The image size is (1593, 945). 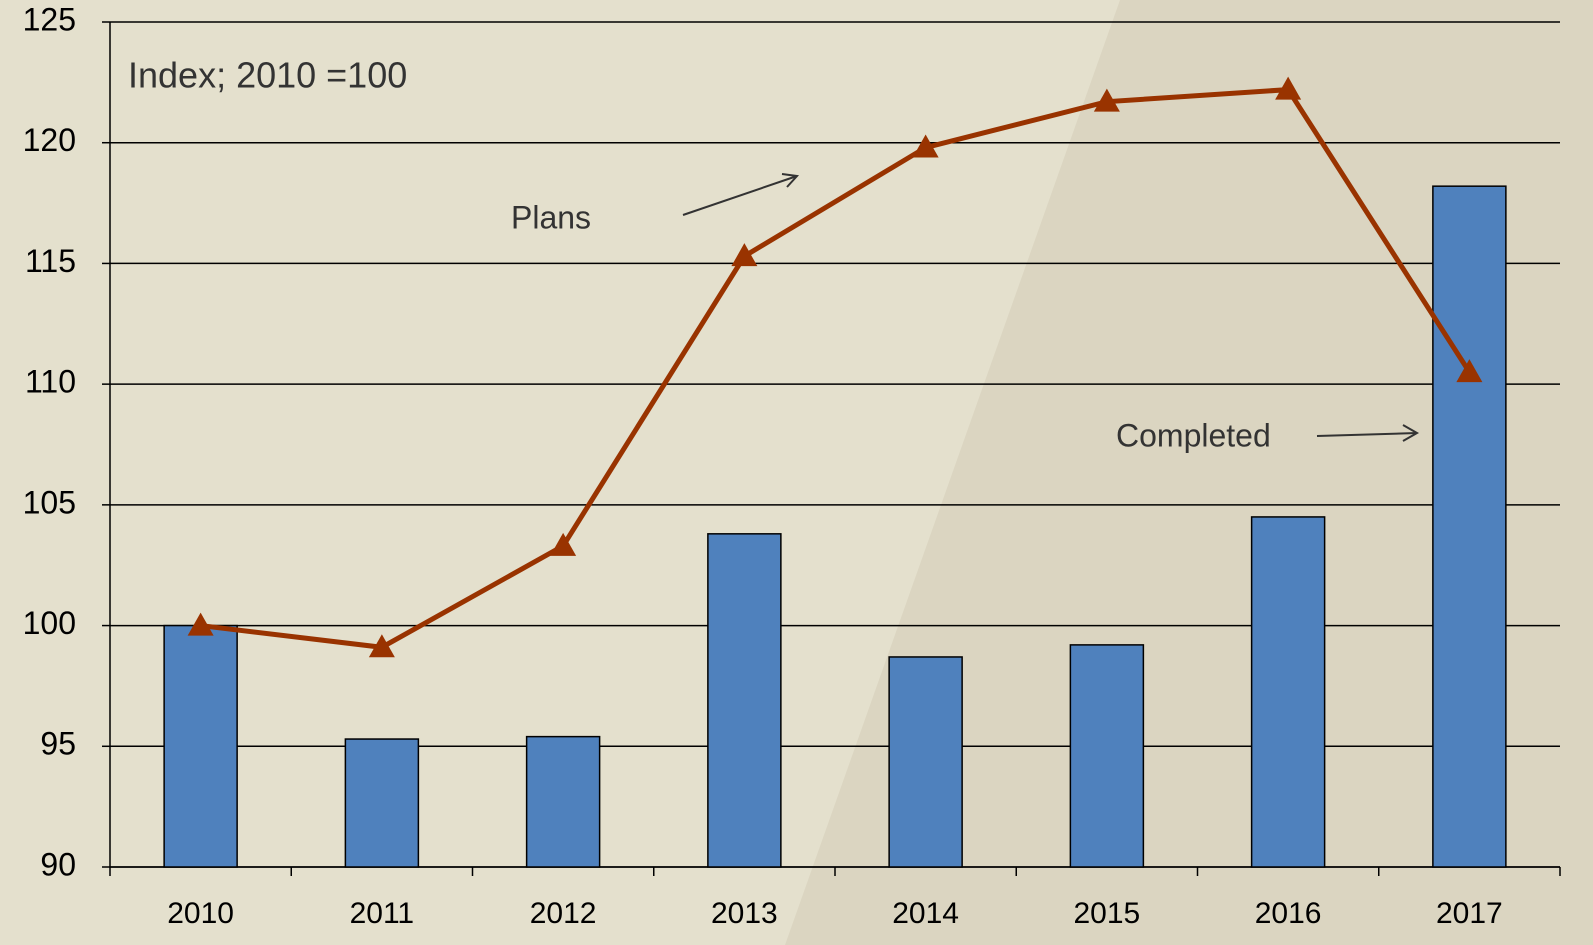 What do you see at coordinates (200, 913) in the screenshot?
I see `x-tick-label: 2010` at bounding box center [200, 913].